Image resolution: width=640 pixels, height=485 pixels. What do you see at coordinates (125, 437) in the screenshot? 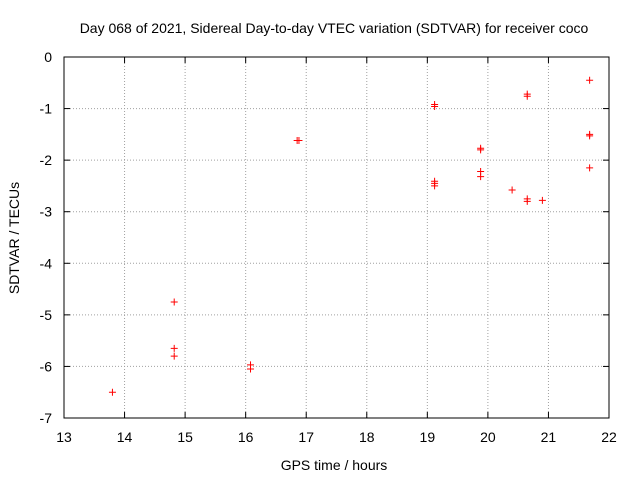
I see `x-tick-label: 14` at bounding box center [125, 437].